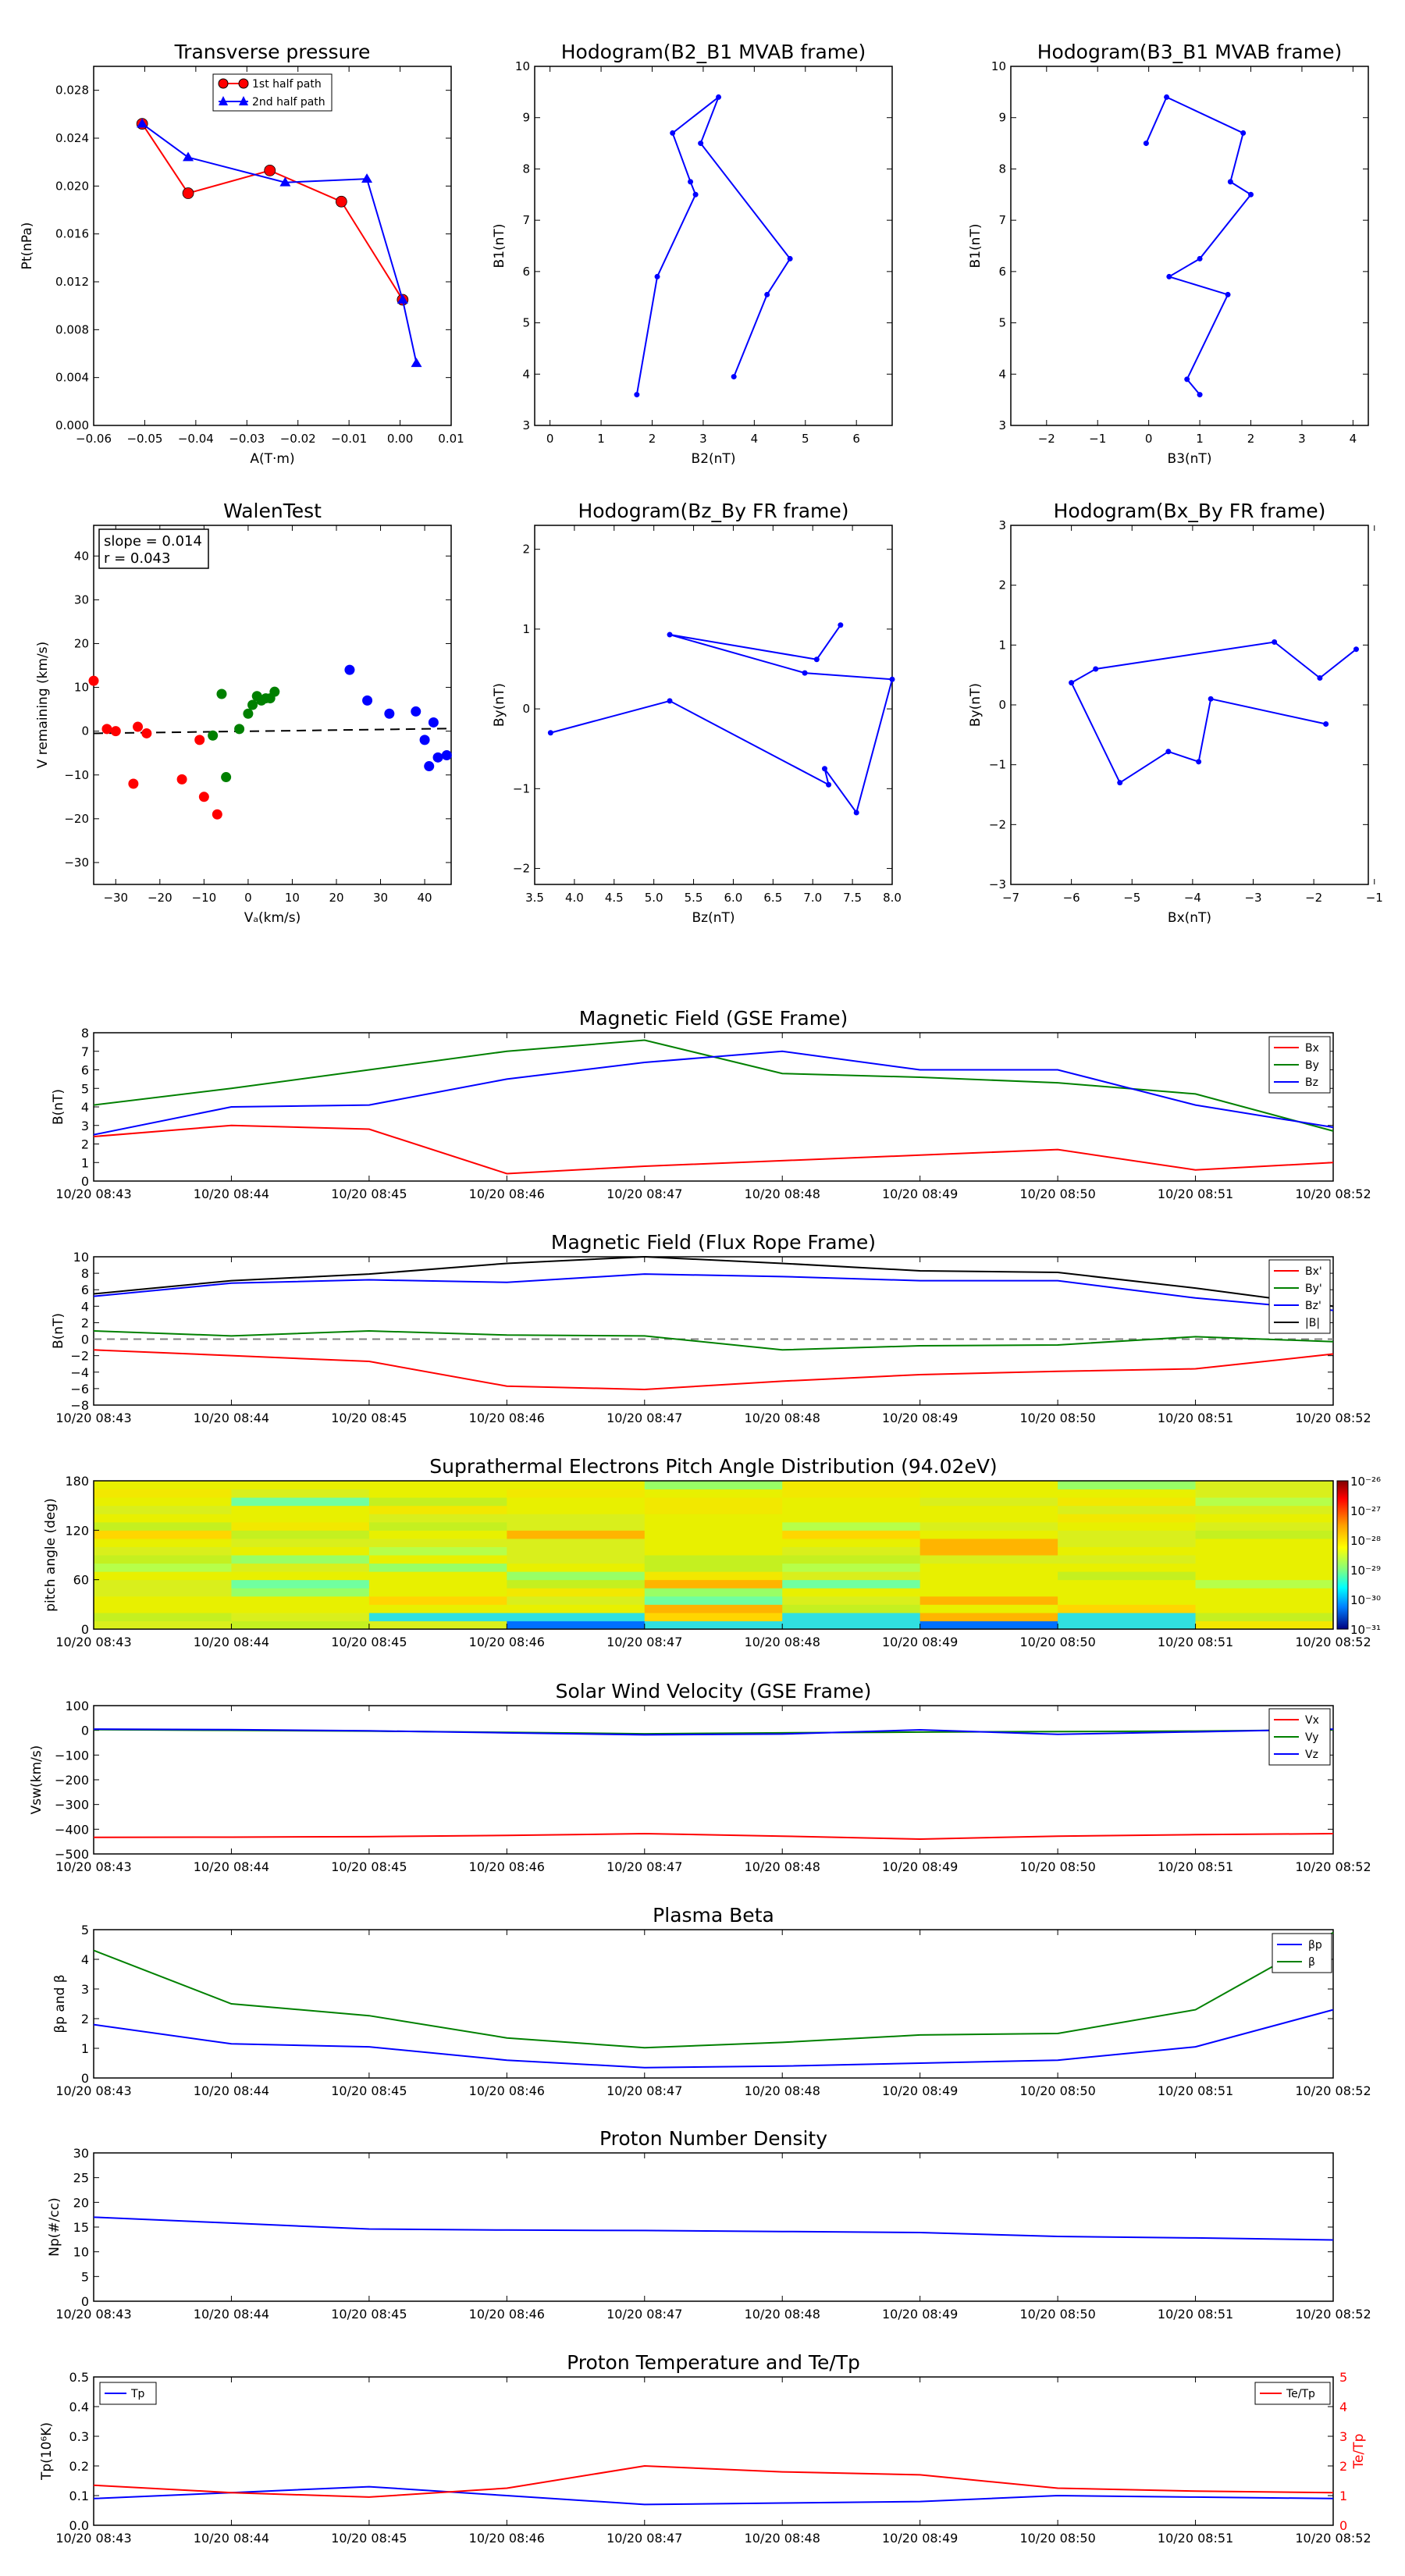 The width and height of the screenshot is (1405, 2576). I want to click on x-tick-label: 4, so click(755, 439).